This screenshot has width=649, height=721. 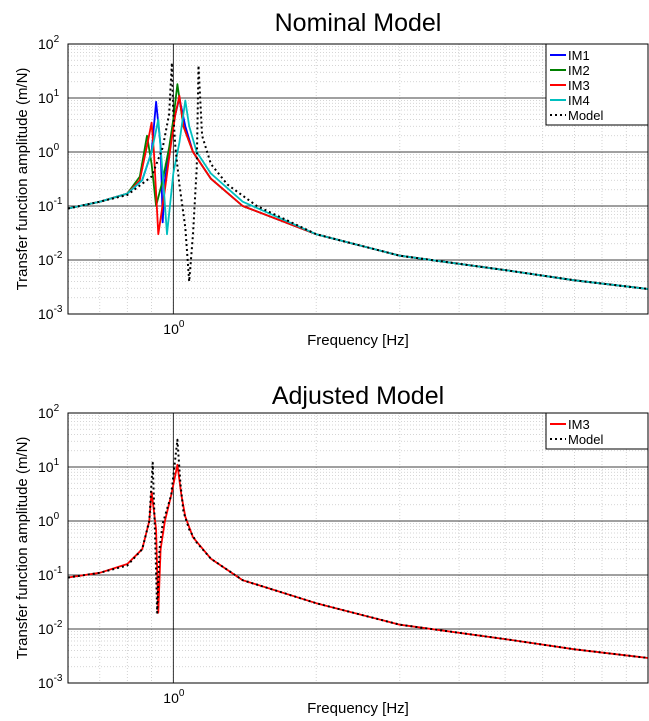 I want to click on legend-box, so click(x=597, y=431).